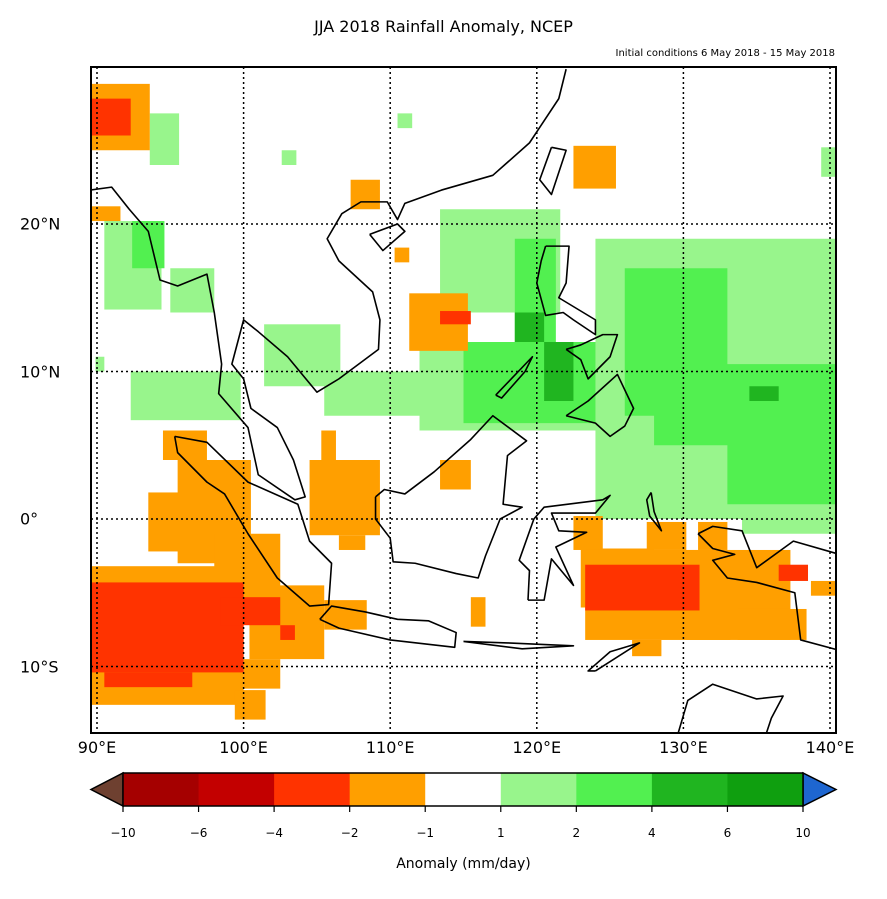 This screenshot has width=887, height=899. I want to click on coastline-halmahera, so click(654, 512).